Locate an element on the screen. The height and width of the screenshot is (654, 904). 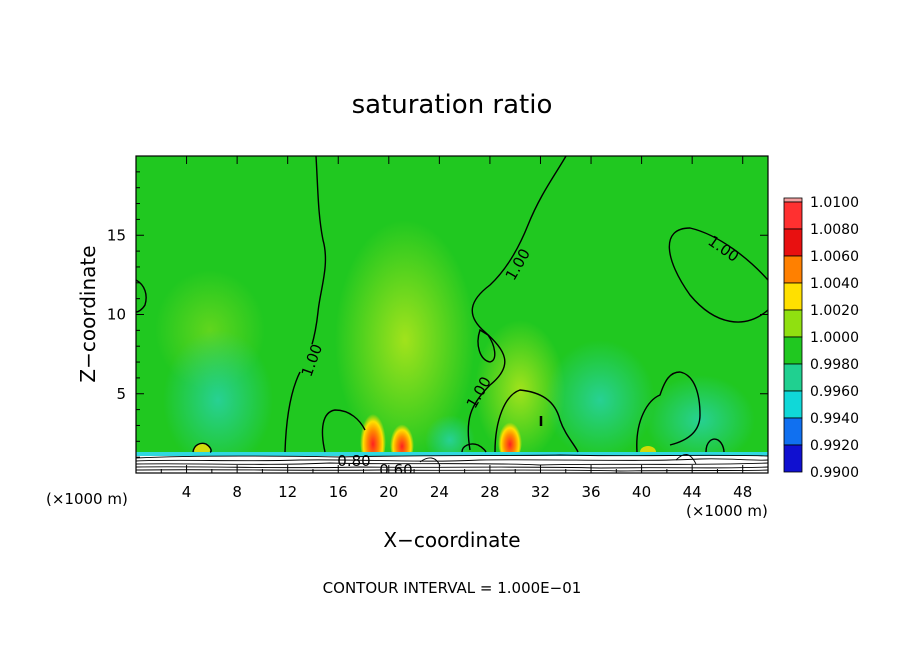
contour-label: 0.80 is located at coordinates (353, 461).